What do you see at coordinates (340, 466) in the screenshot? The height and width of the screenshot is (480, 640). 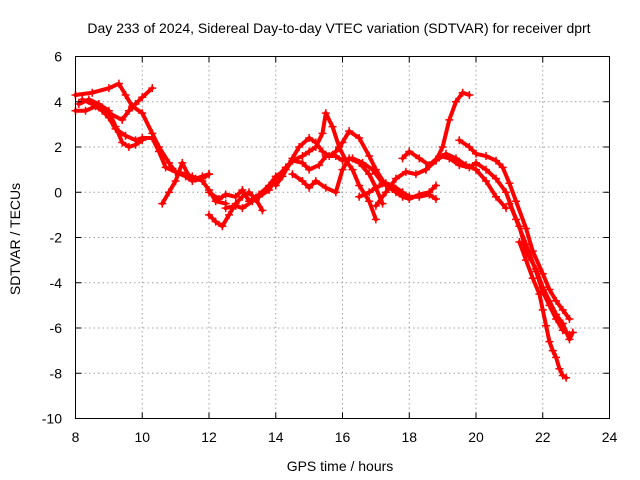 I see `x-axis-label: GPS time / hours` at bounding box center [340, 466].